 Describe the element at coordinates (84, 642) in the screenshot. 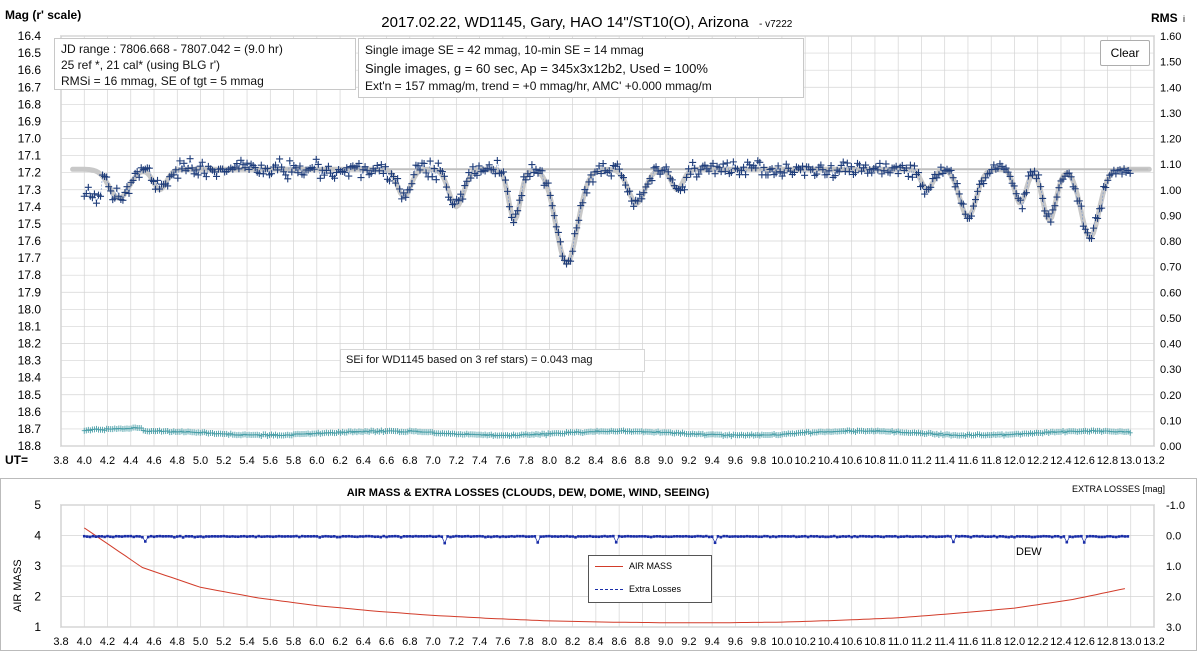

I see `x-tick-label: 4.0` at that location.